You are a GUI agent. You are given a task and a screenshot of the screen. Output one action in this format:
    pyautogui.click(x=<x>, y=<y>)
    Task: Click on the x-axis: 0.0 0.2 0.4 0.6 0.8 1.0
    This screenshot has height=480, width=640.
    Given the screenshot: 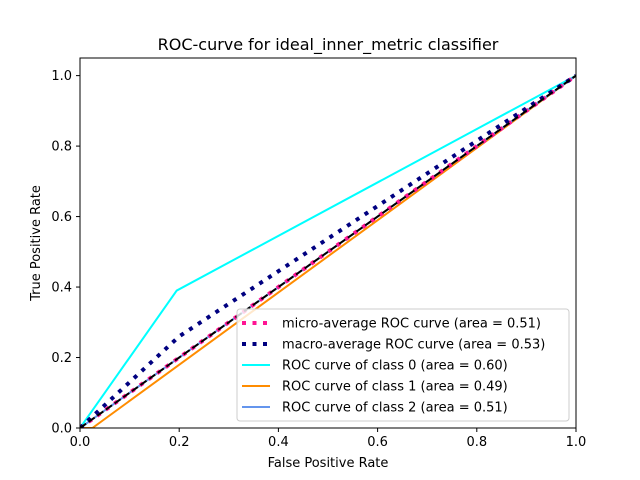 What is the action you would take?
    pyautogui.click(x=328, y=439)
    